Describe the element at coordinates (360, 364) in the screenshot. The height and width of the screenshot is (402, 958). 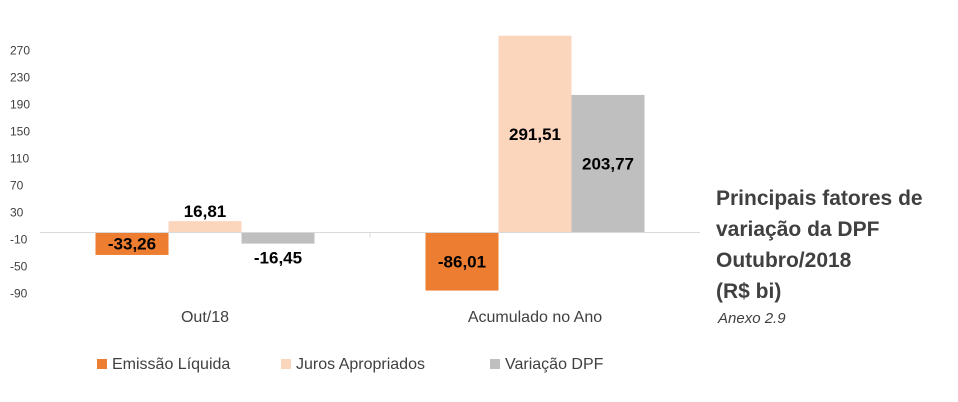
I see `legend-label: Juros Apropriados` at that location.